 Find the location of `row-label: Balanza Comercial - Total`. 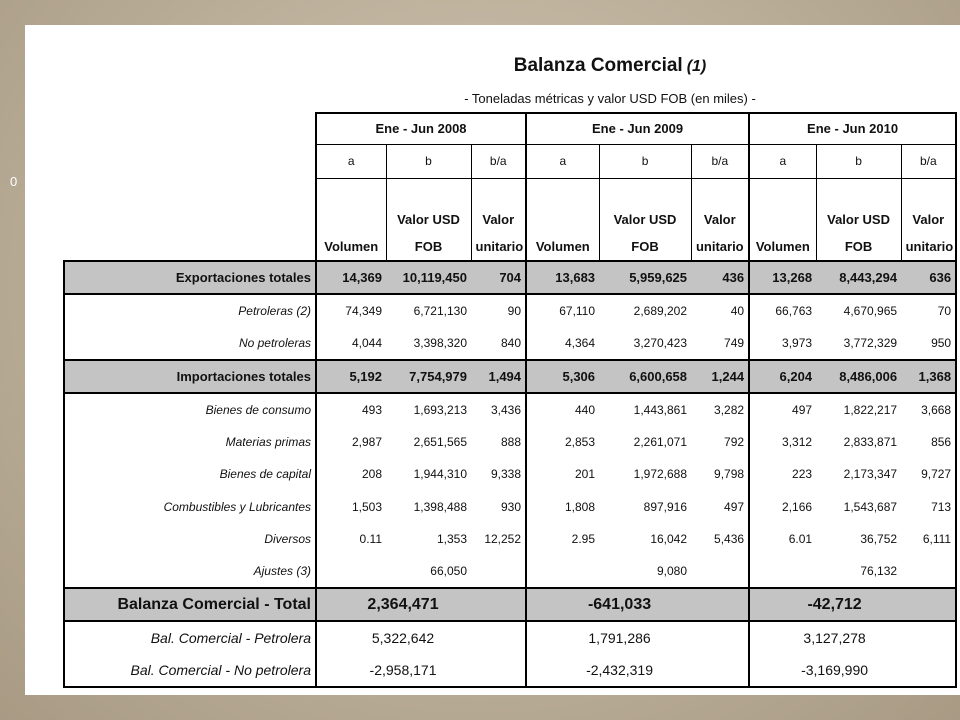

row-label: Balanza Comercial - Total is located at coordinates (190, 604).